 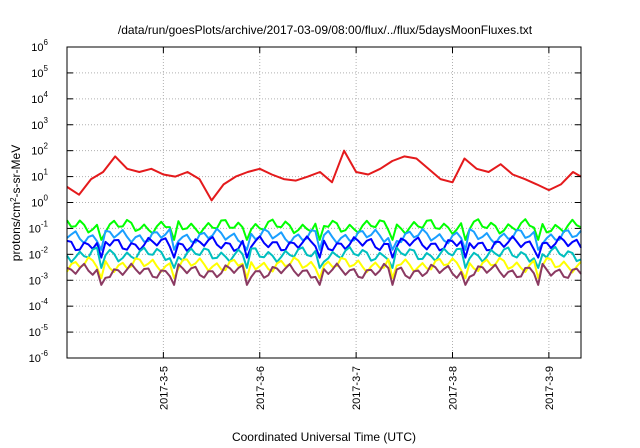 What do you see at coordinates (16, 231) in the screenshot?
I see `y-axis-label-base: protons/cm` at bounding box center [16, 231].